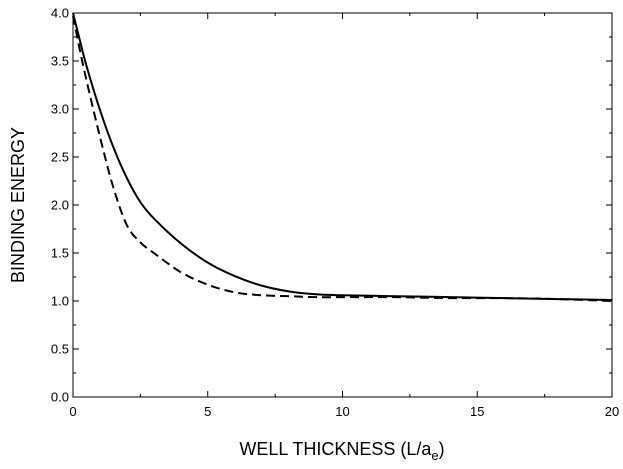  Describe the element at coordinates (60, 109) in the screenshot. I see `y-tick-label: 3.0` at that location.